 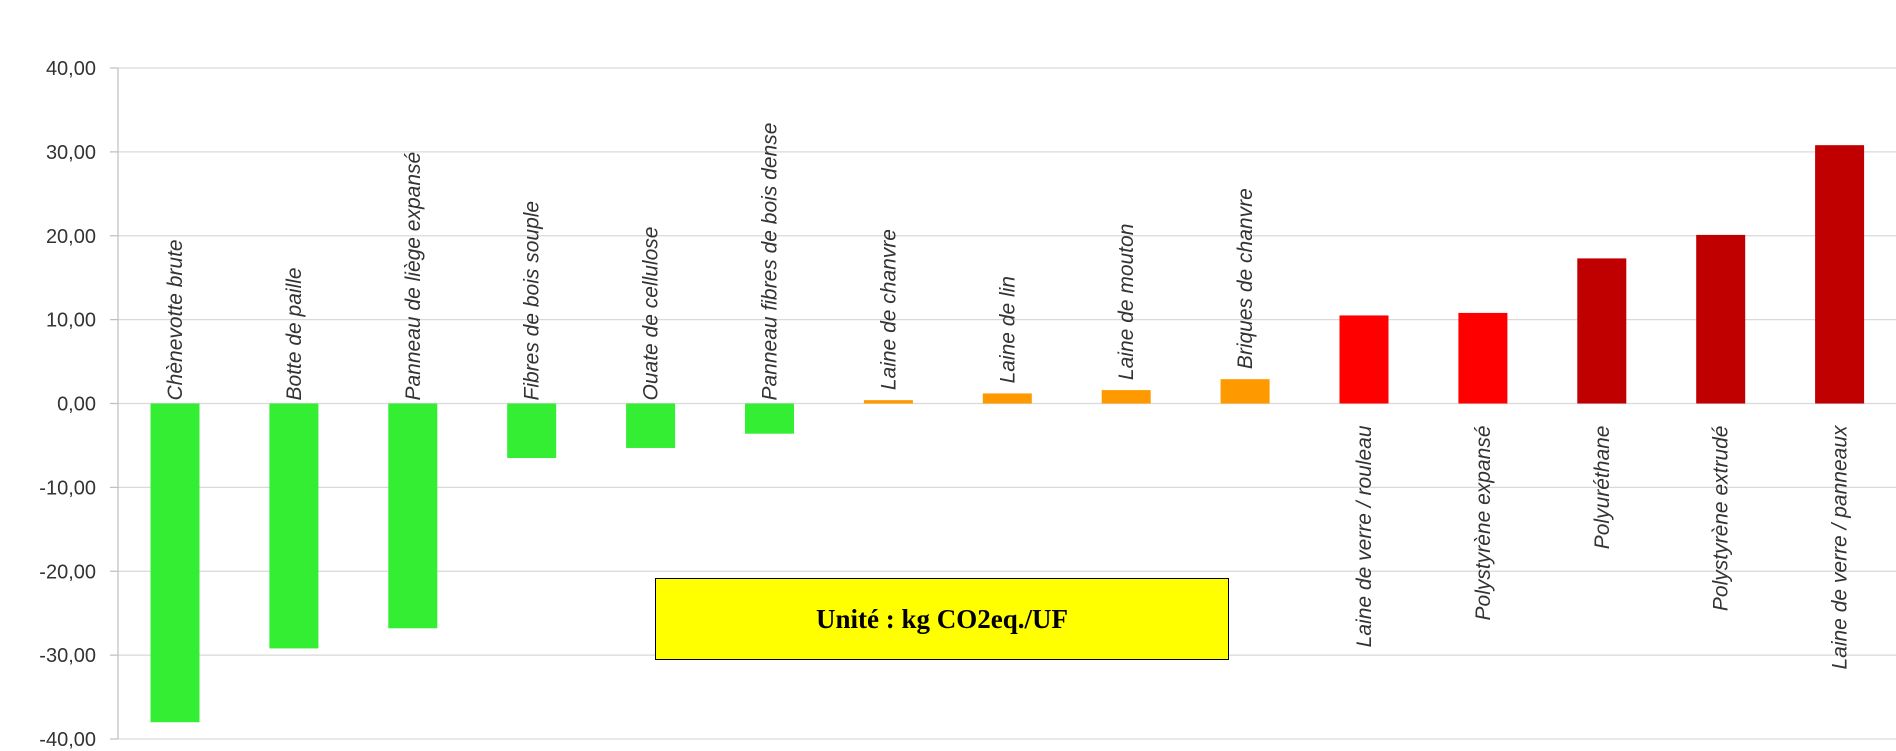 What do you see at coordinates (67, 740) in the screenshot?
I see `y-tick-label: -40,00` at bounding box center [67, 740].